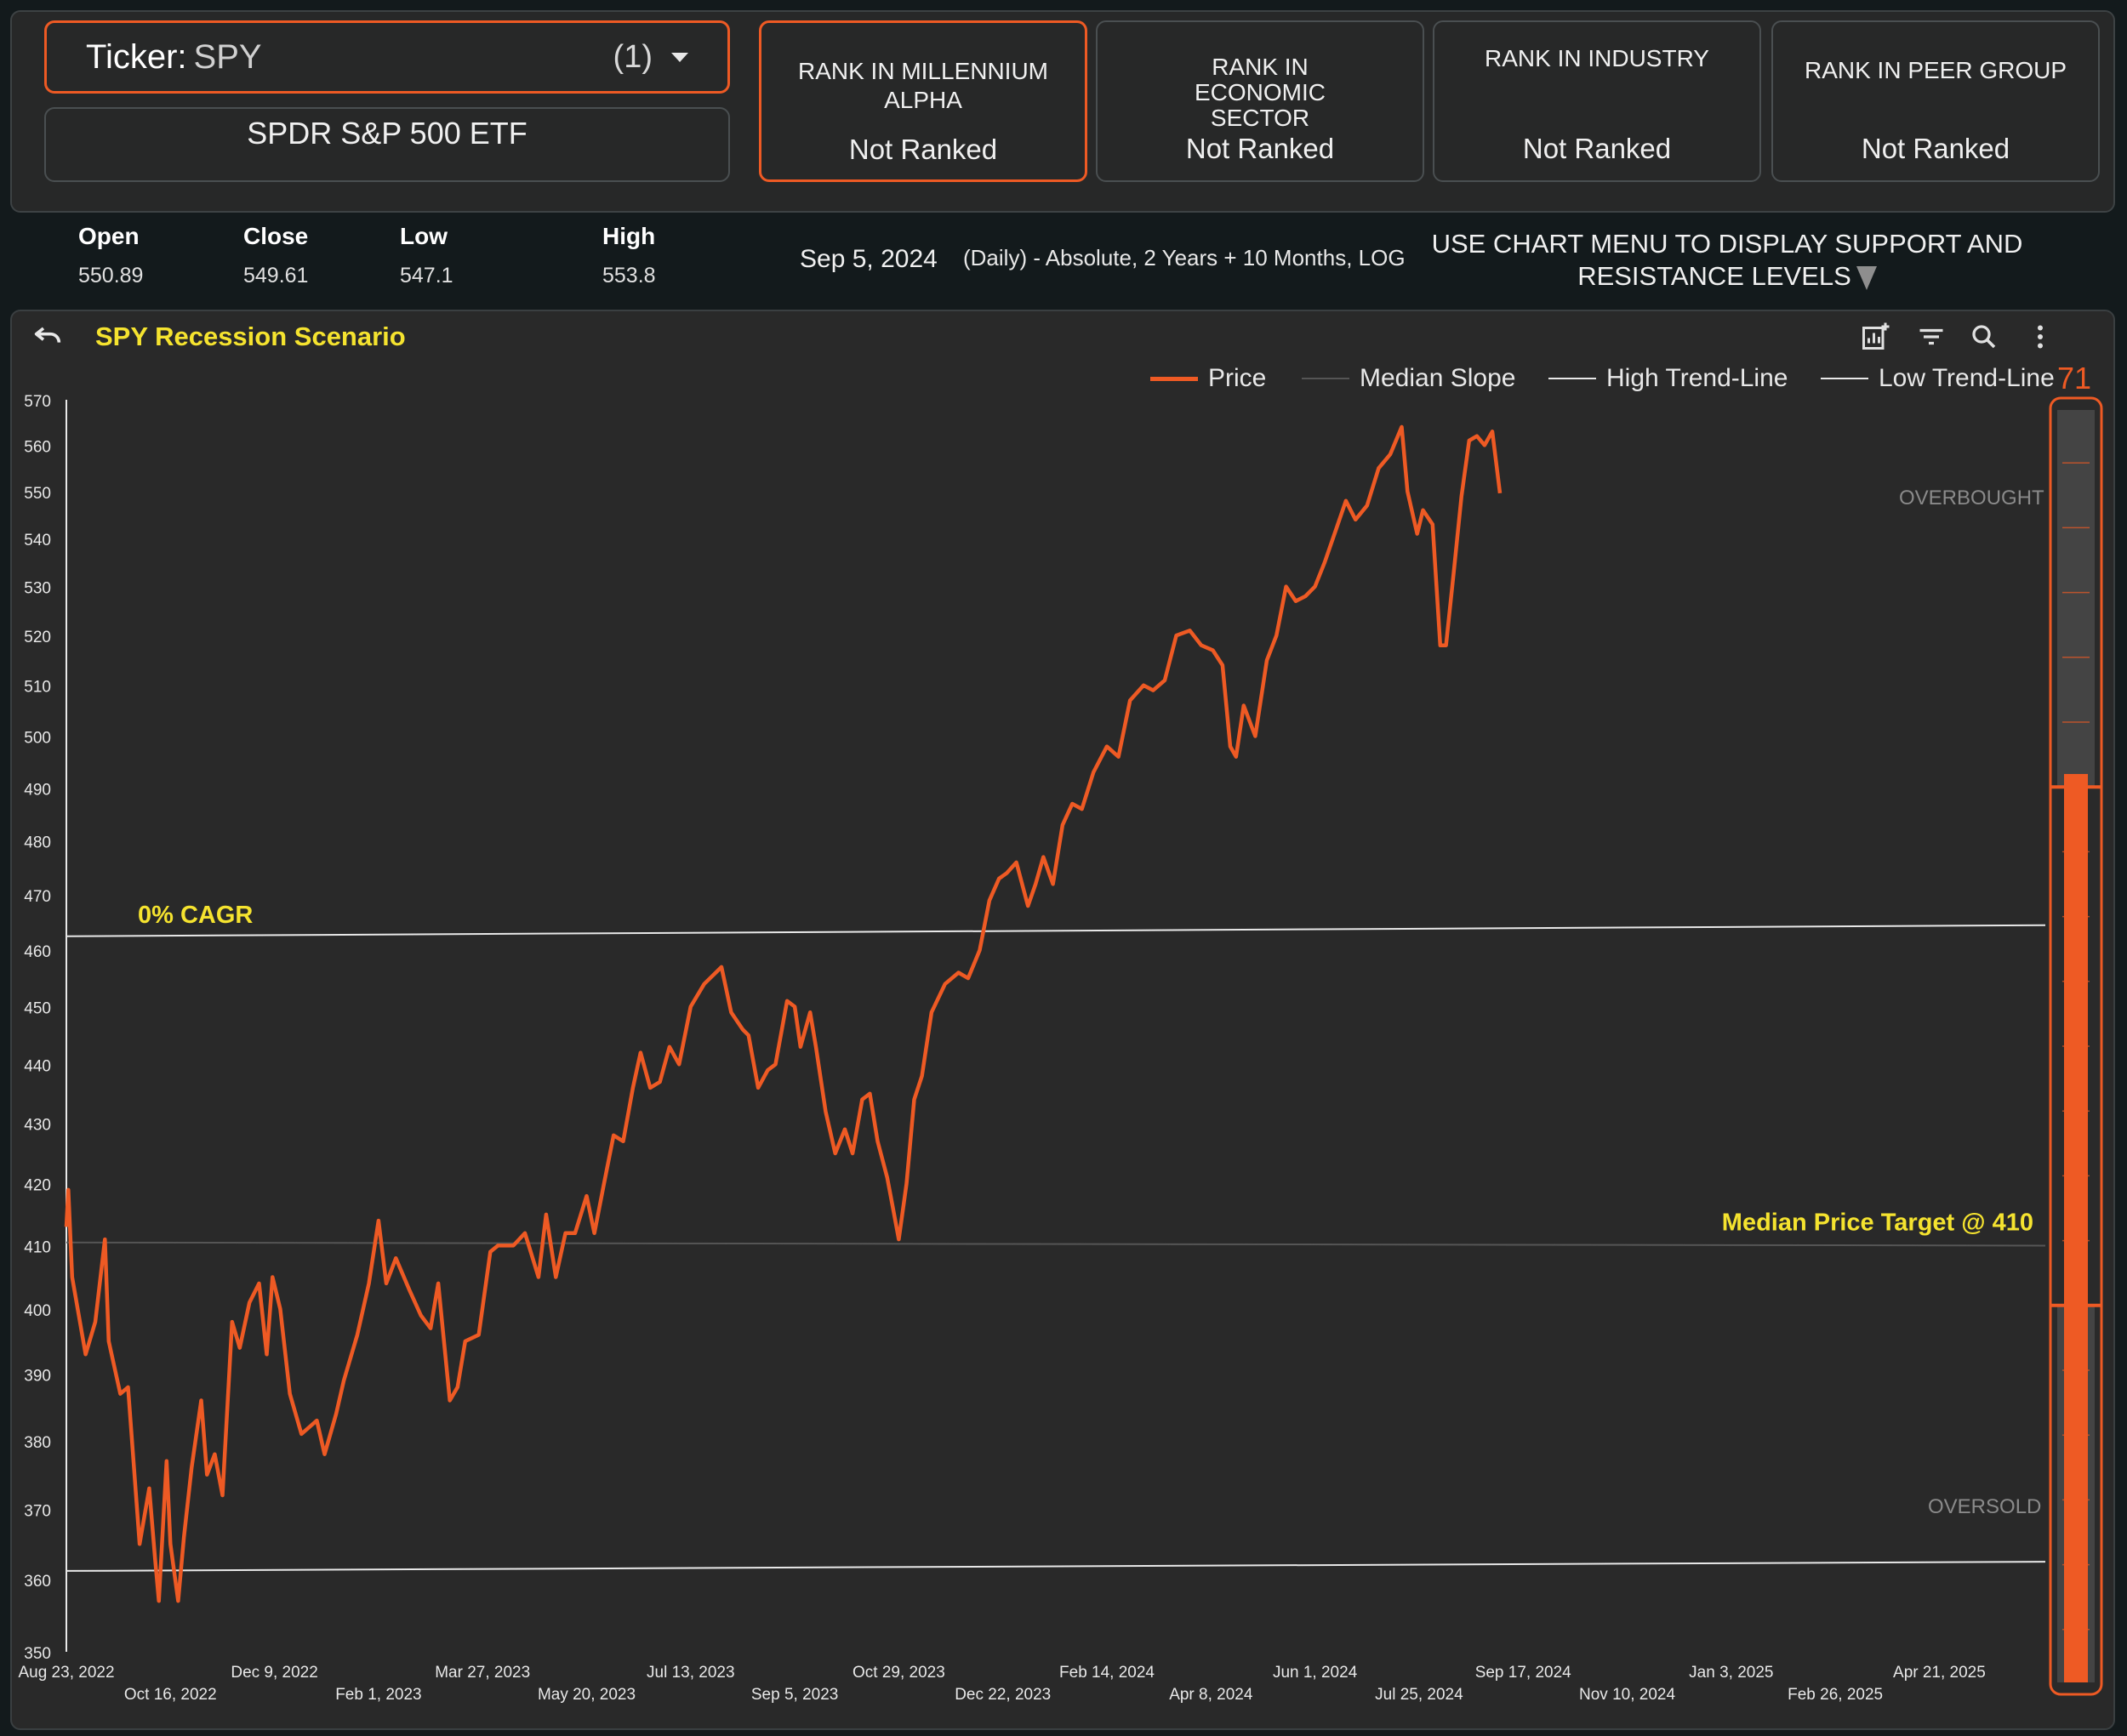 This screenshot has width=2127, height=1736. What do you see at coordinates (378, 1695) in the screenshot?
I see `x-tick-label: Feb 1, 2023` at bounding box center [378, 1695].